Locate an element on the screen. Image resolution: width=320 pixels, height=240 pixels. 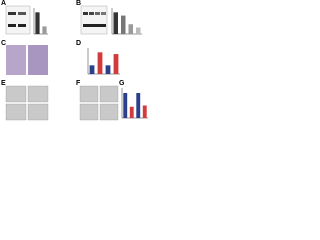
panel-label: A is located at coordinates (3, 3).